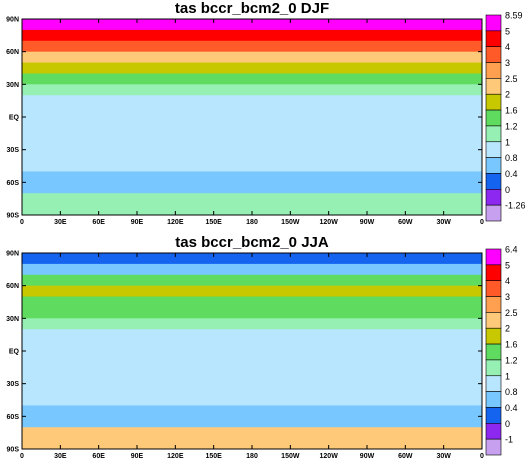 The width and height of the screenshot is (532, 468). I want to click on colorbar-label: 1.6, so click(511, 111).